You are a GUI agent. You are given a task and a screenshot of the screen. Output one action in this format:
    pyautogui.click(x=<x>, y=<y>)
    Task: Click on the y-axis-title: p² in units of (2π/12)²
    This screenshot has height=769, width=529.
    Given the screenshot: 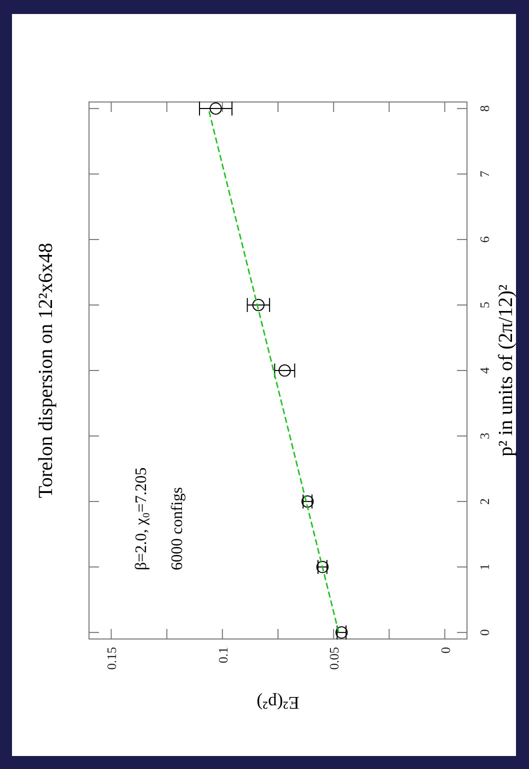 What is the action you would take?
    pyautogui.click(x=506, y=370)
    